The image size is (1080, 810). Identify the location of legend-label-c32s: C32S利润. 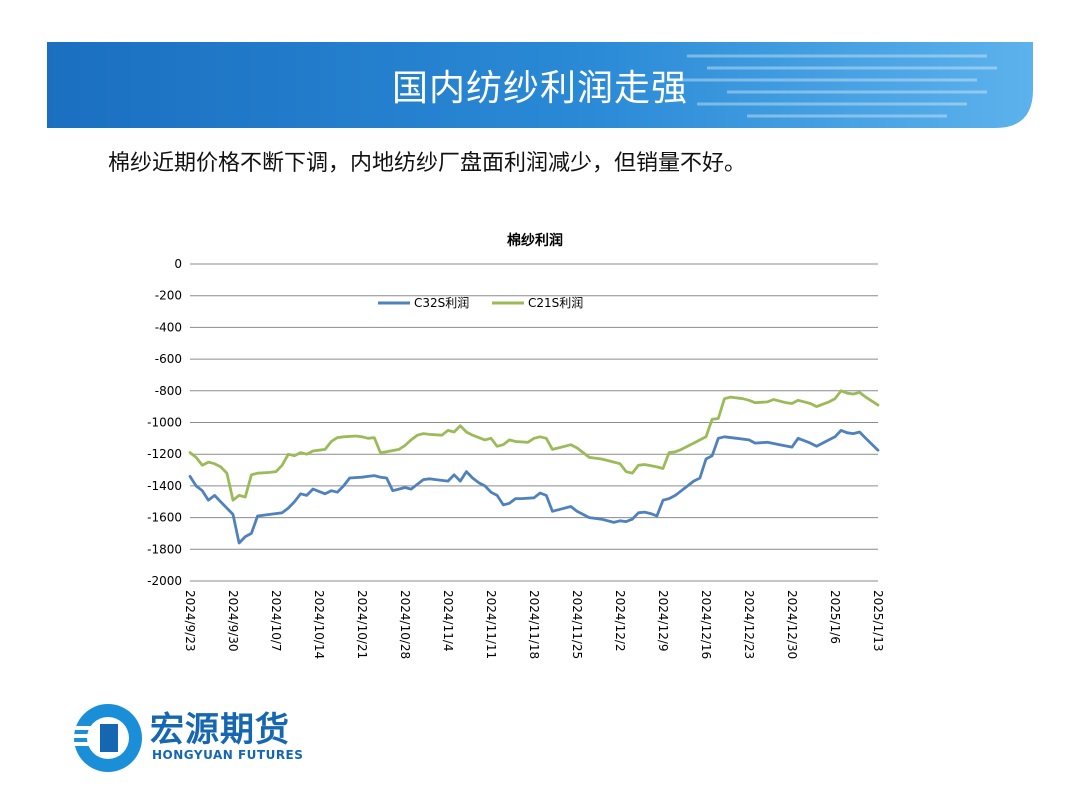
(441, 303).